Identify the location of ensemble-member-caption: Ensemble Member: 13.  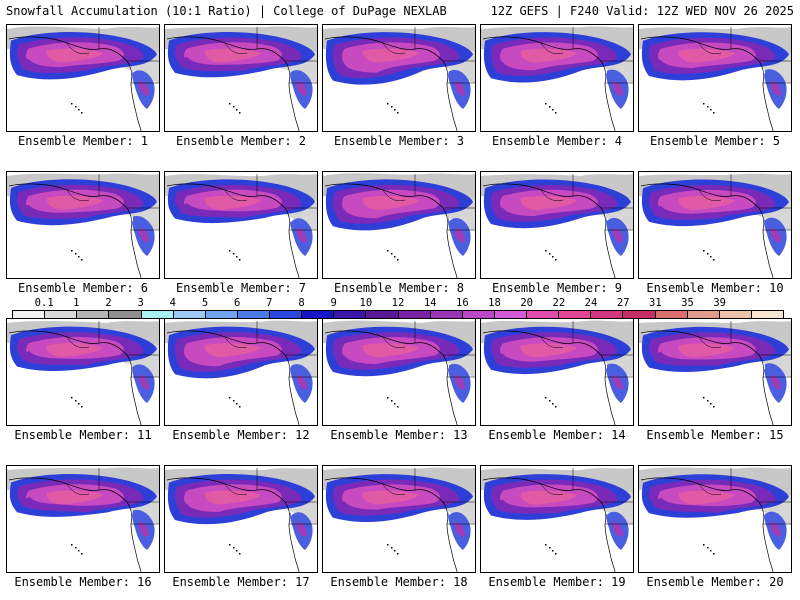
(399, 435).